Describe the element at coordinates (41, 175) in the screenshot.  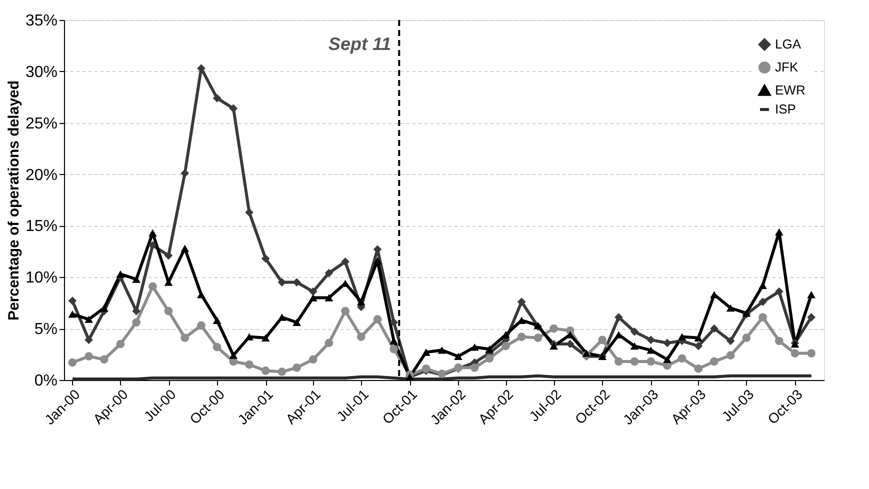
I see `y-tick-label: 20%` at that location.